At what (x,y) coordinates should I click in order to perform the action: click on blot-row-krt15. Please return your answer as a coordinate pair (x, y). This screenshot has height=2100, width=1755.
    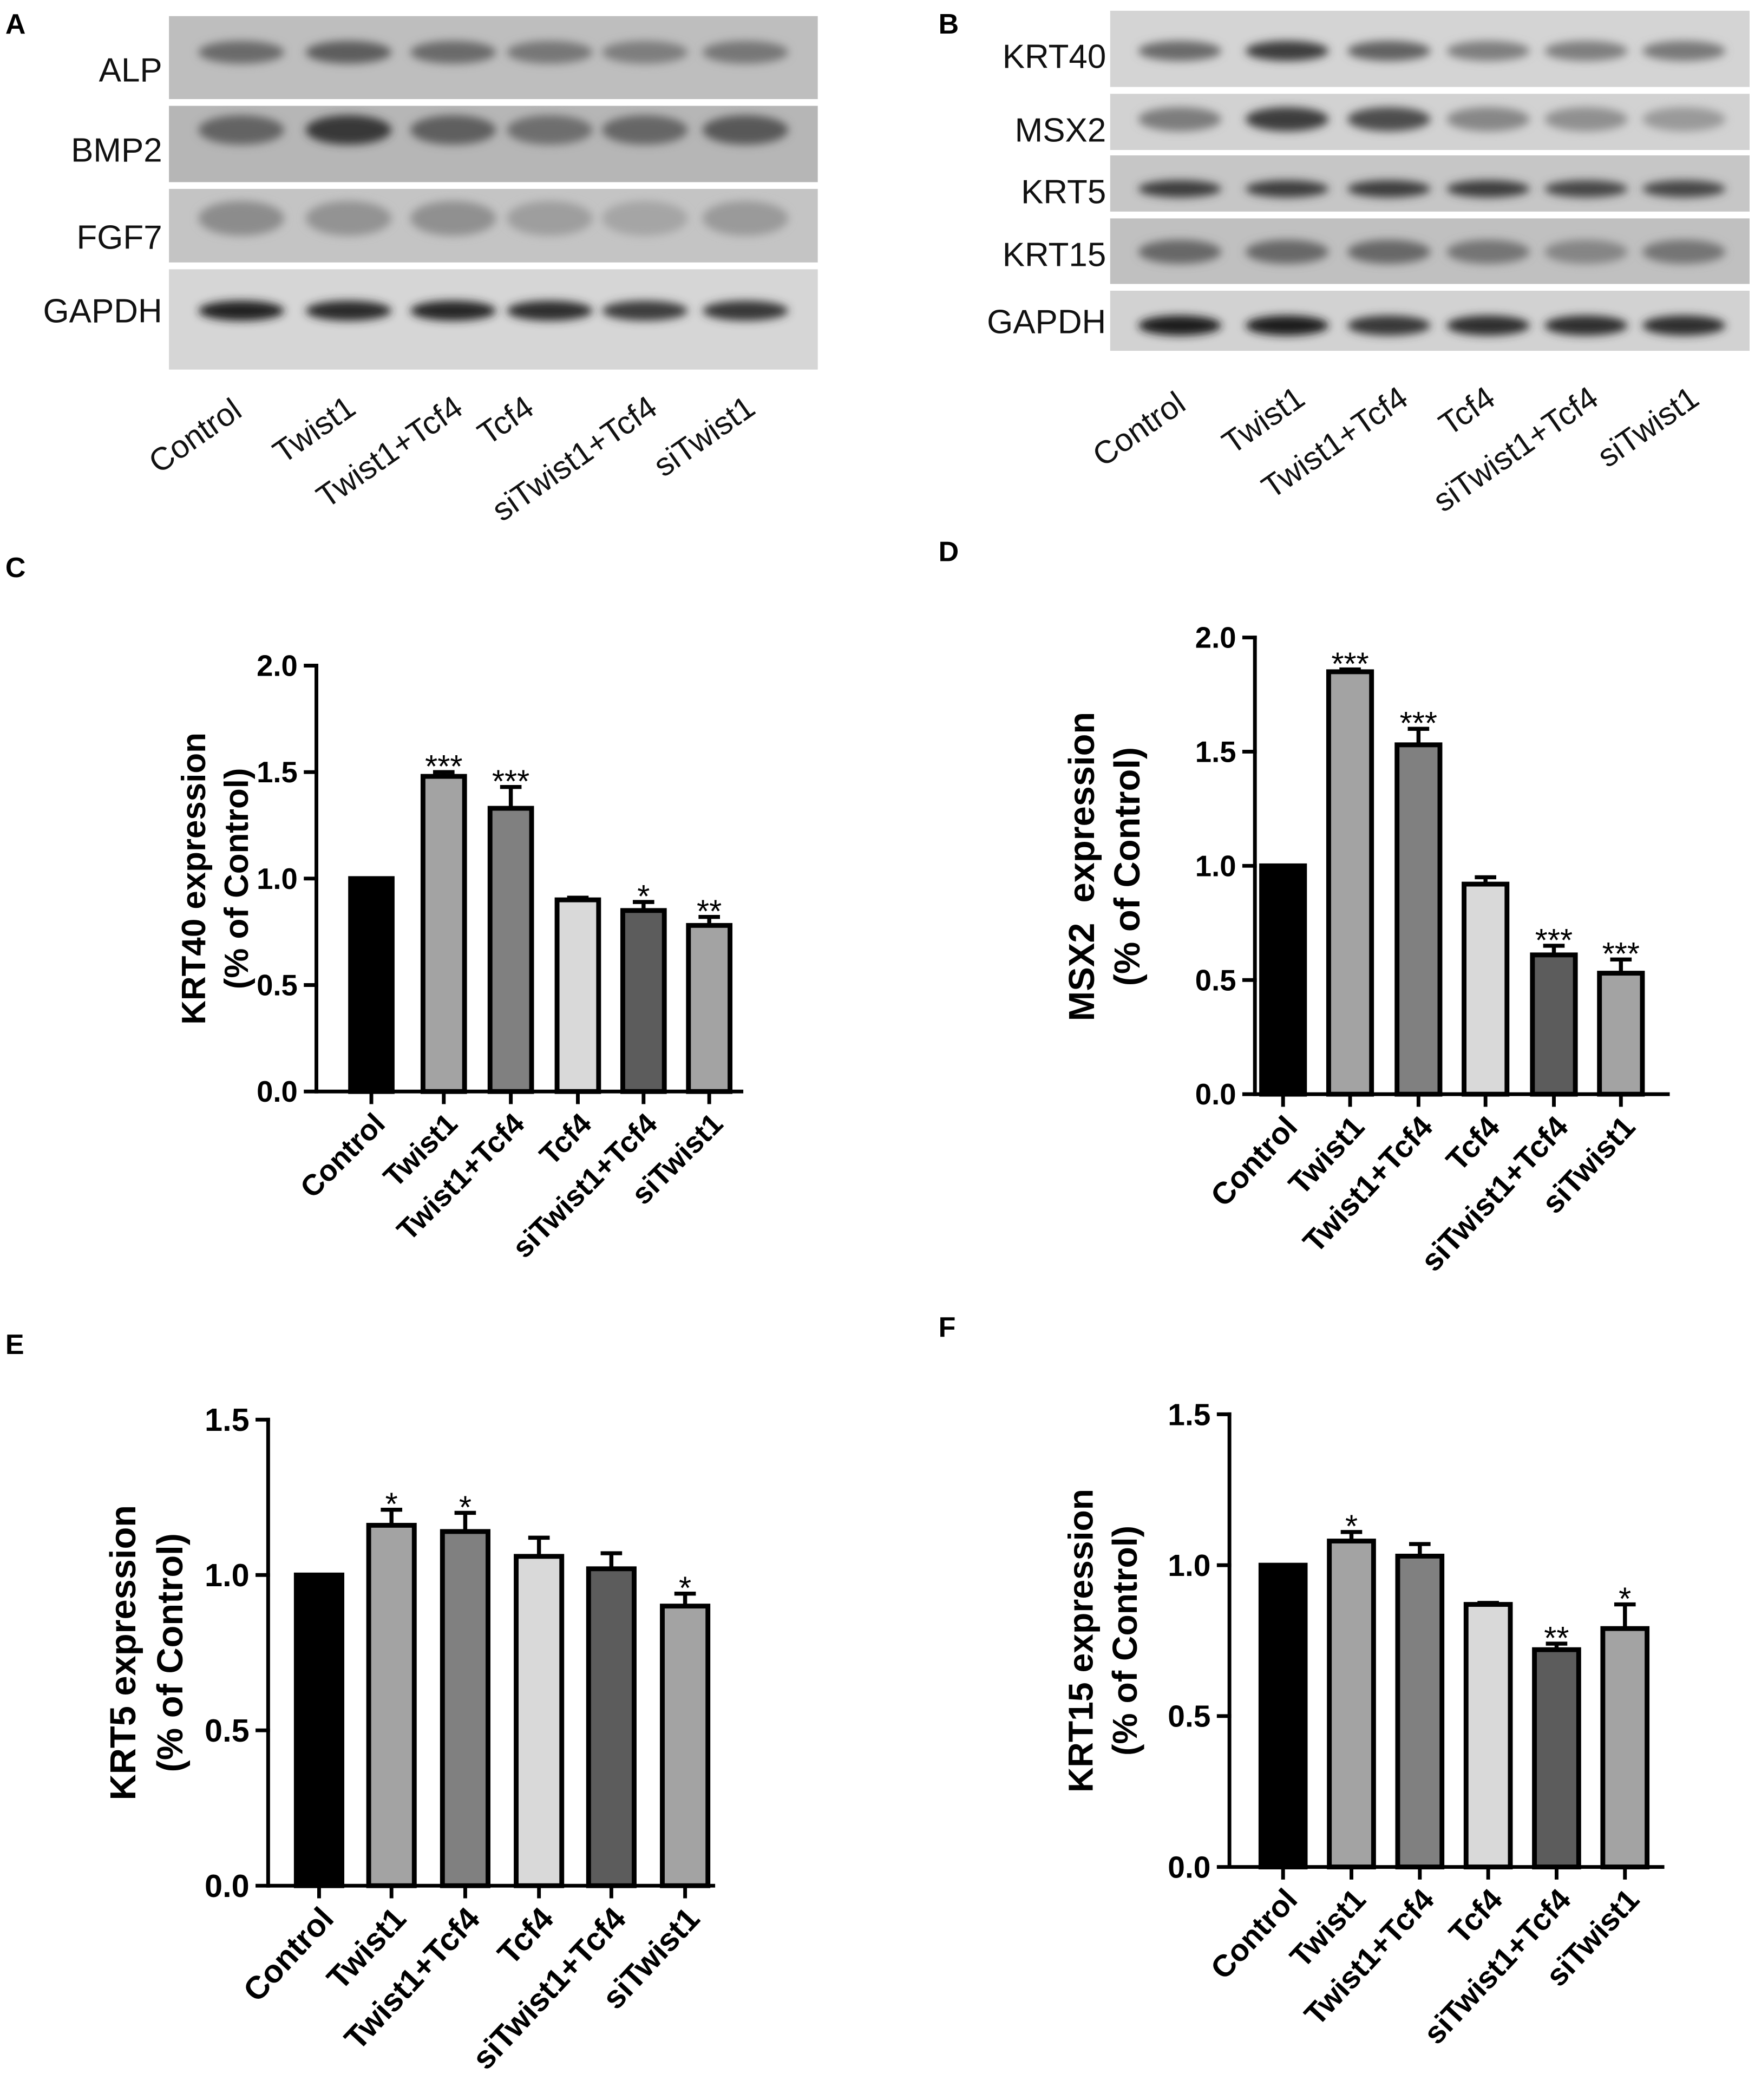
    Looking at the image, I should click on (1430, 251).